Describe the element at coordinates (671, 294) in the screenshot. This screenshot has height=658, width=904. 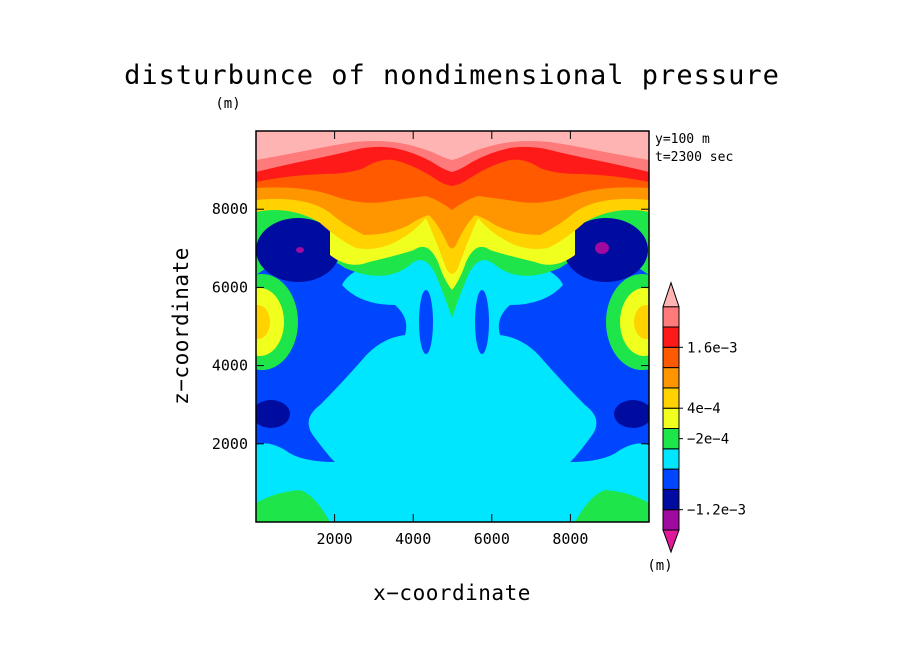
I see `colorbar-end-high` at that location.